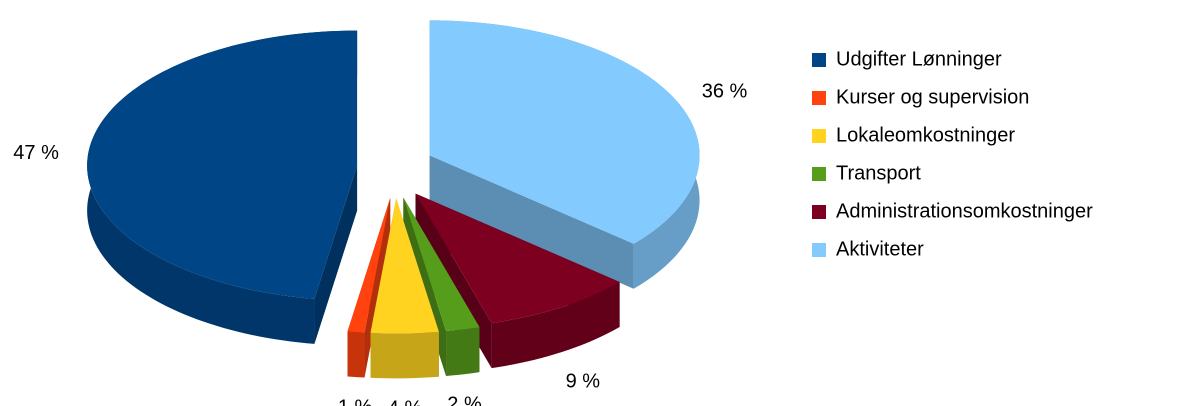 The height and width of the screenshot is (406, 1177). Describe the element at coordinates (919, 59) in the screenshot. I see `legend-label: Udgifter Lønninger` at that location.